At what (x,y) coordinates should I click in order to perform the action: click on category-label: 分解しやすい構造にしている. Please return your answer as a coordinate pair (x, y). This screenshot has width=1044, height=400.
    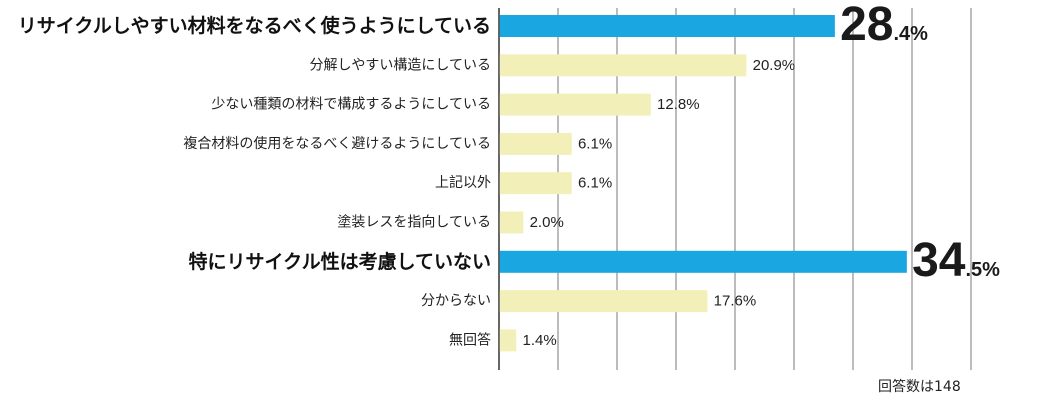
    Looking at the image, I should click on (400, 65).